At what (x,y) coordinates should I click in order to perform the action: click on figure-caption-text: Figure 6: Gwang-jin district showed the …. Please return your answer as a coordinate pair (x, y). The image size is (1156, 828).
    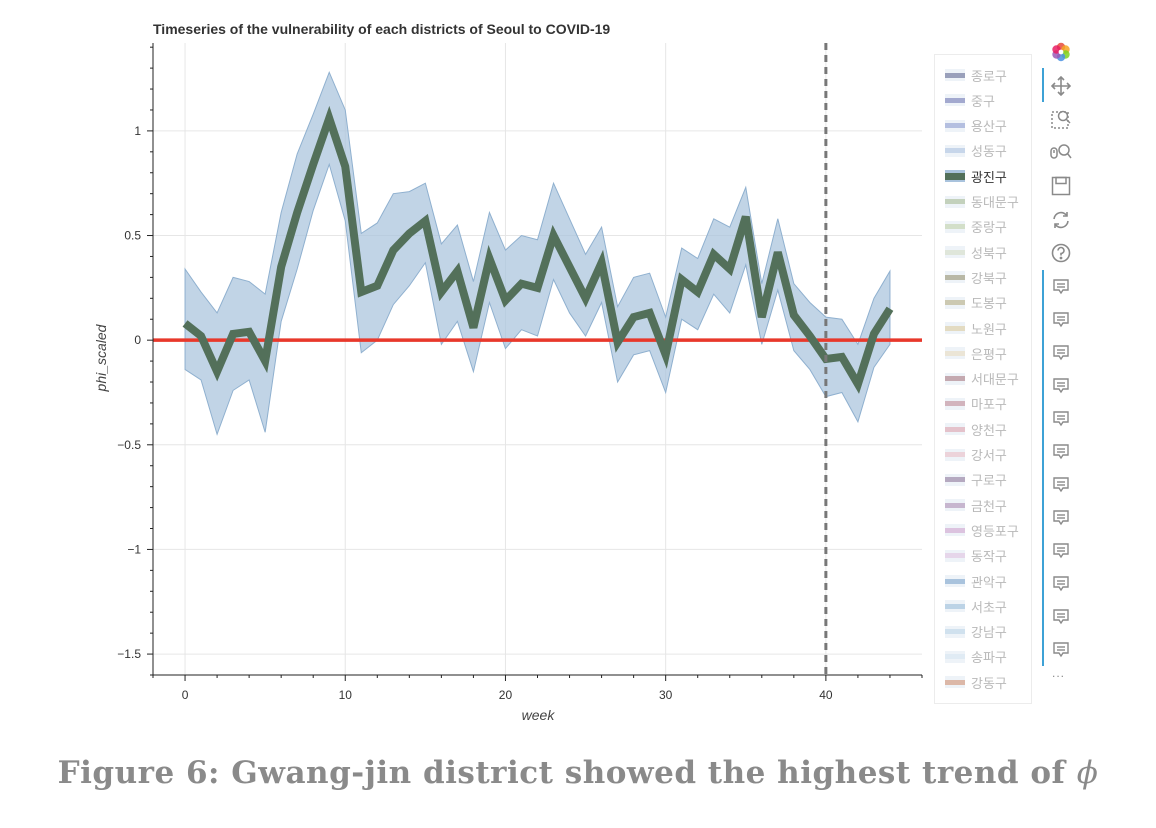
    Looking at the image, I should click on (561, 773).